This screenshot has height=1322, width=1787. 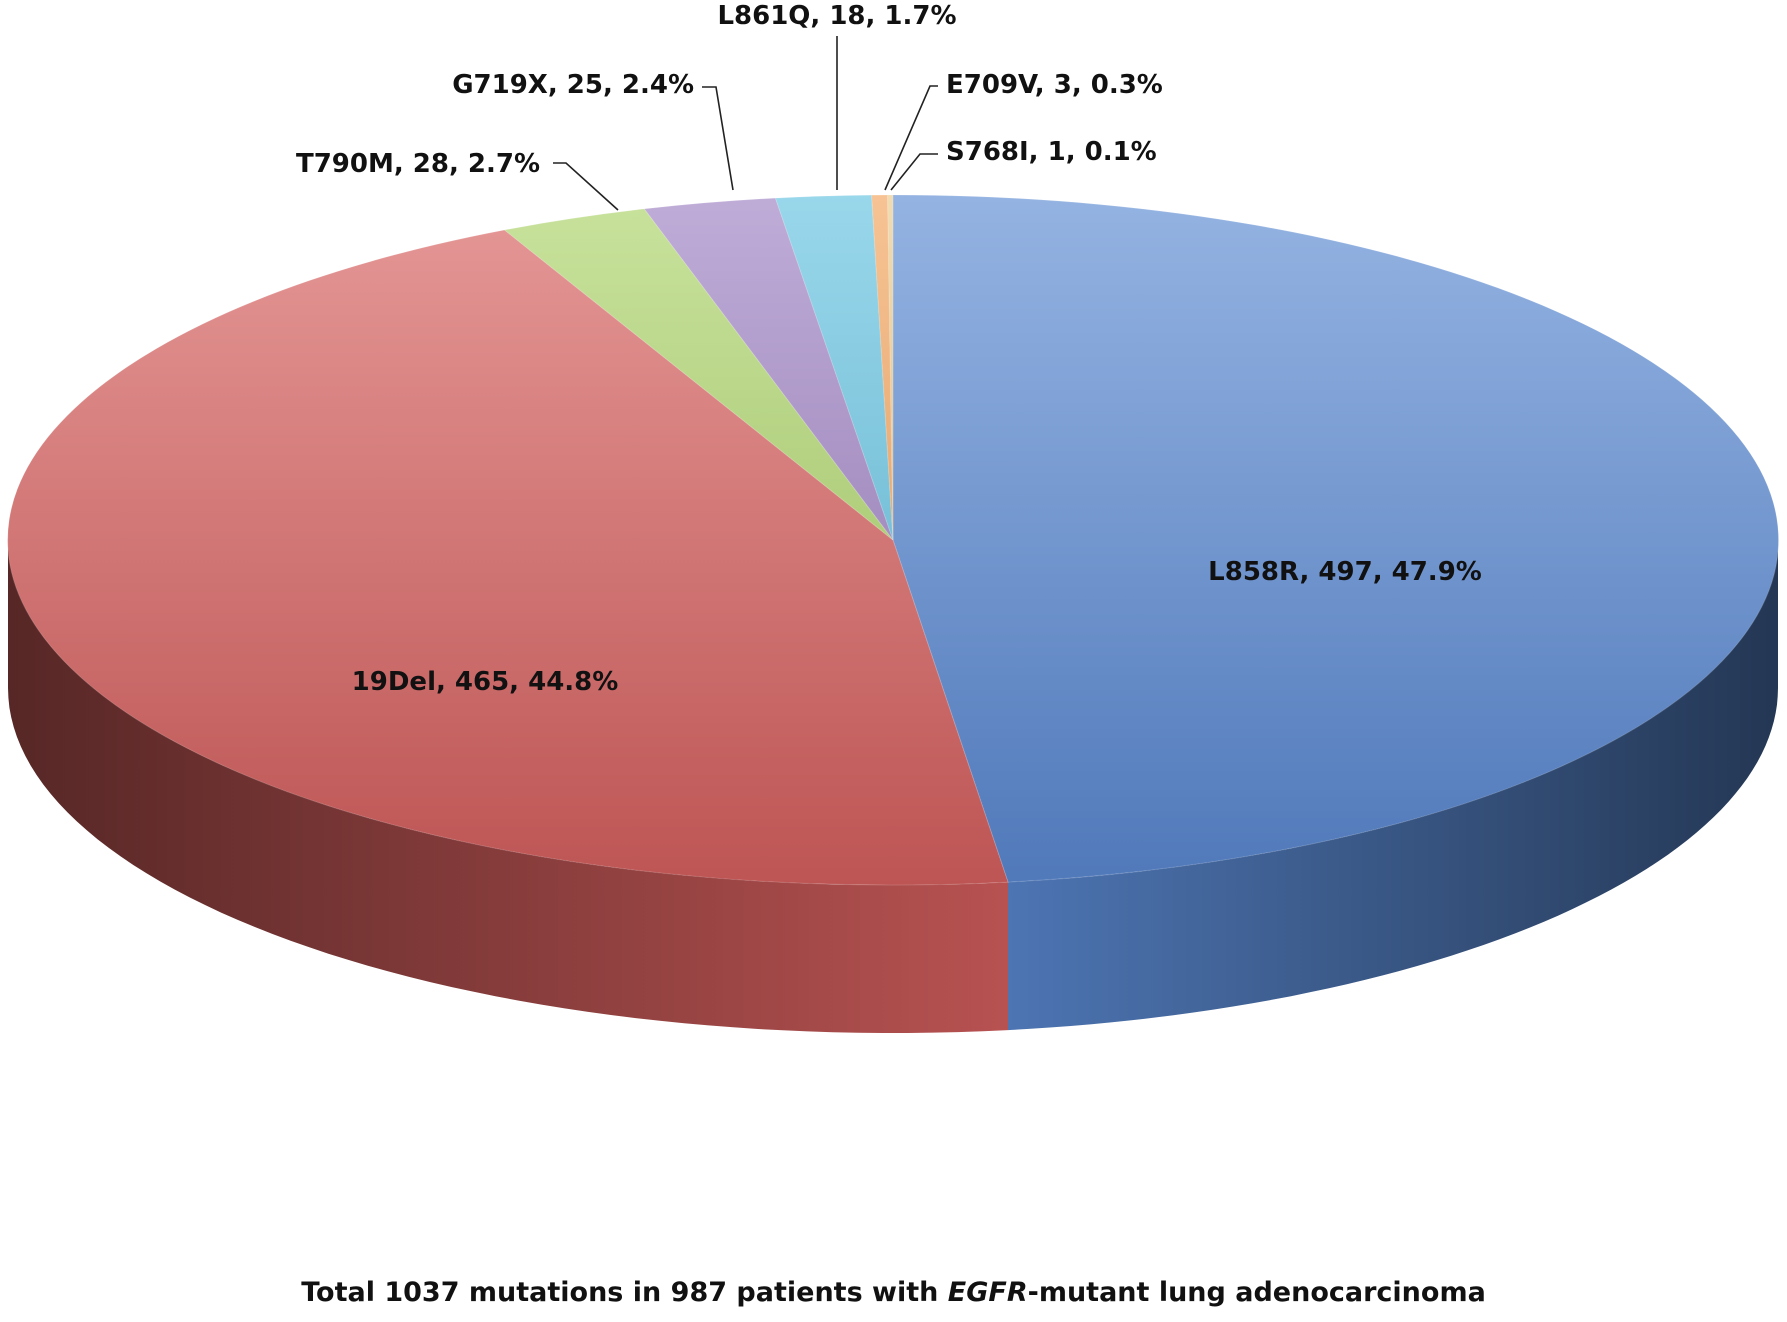 I want to click on data-label-t790m: T790M, 28, 2.7%, so click(x=418, y=164).